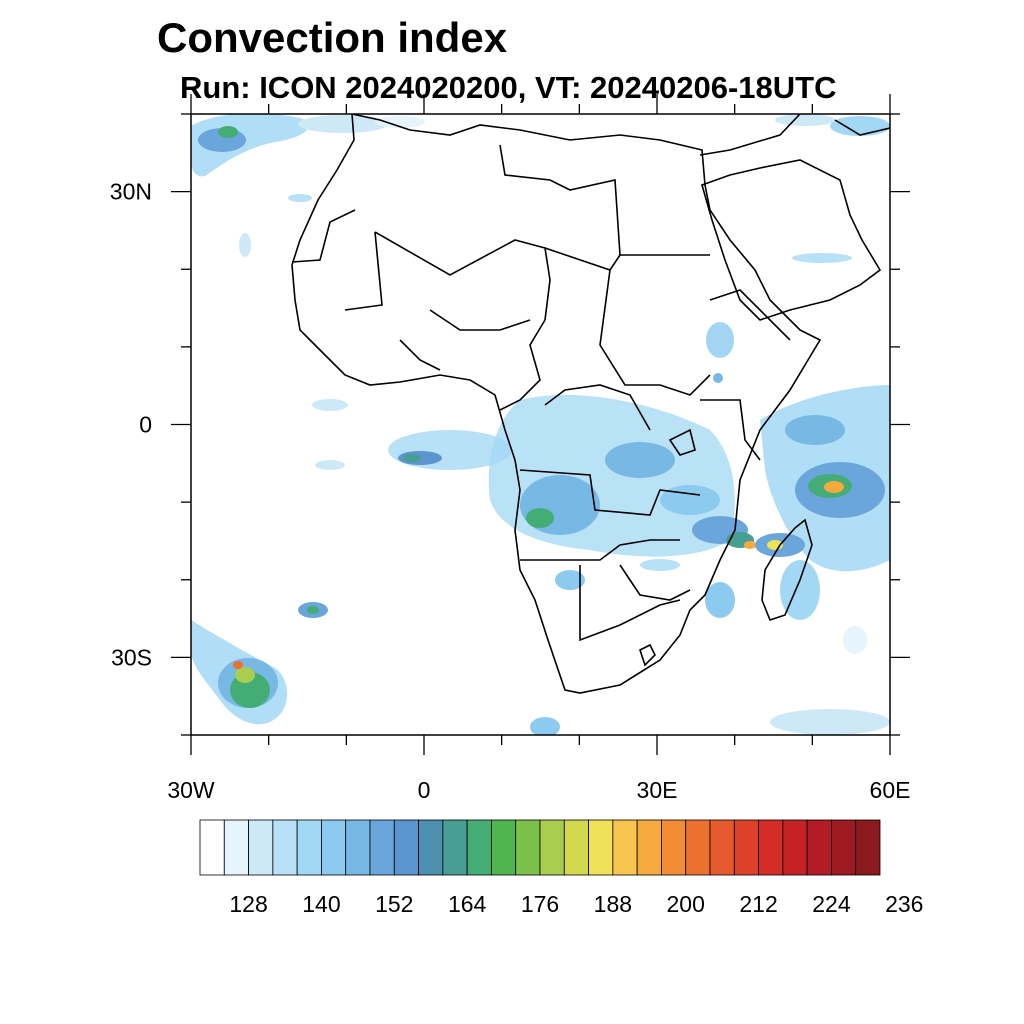 This screenshot has width=1024, height=1024. What do you see at coordinates (424, 790) in the screenshot?
I see `x-tick-label: 0` at bounding box center [424, 790].